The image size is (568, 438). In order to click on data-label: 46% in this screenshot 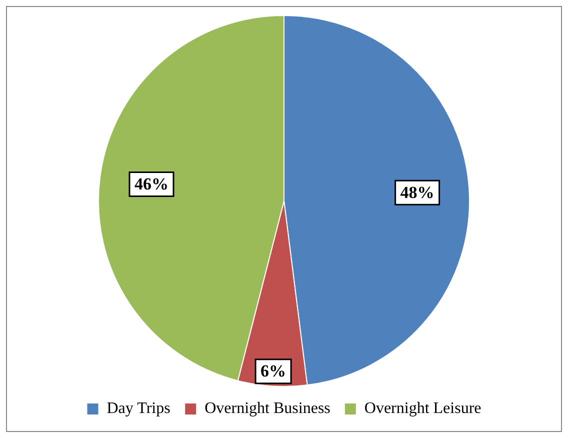, I will do `click(151, 184)`.